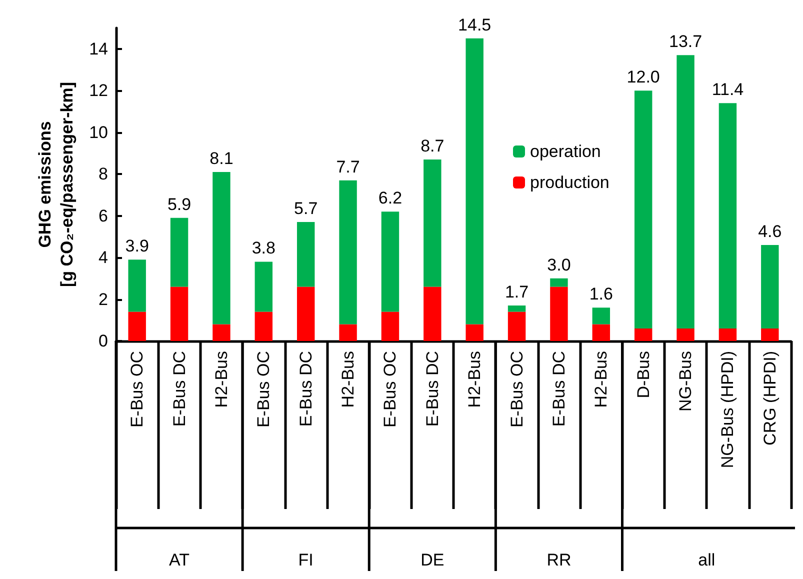 The width and height of the screenshot is (803, 579). I want to click on y-tick-label: 6, so click(103, 216).